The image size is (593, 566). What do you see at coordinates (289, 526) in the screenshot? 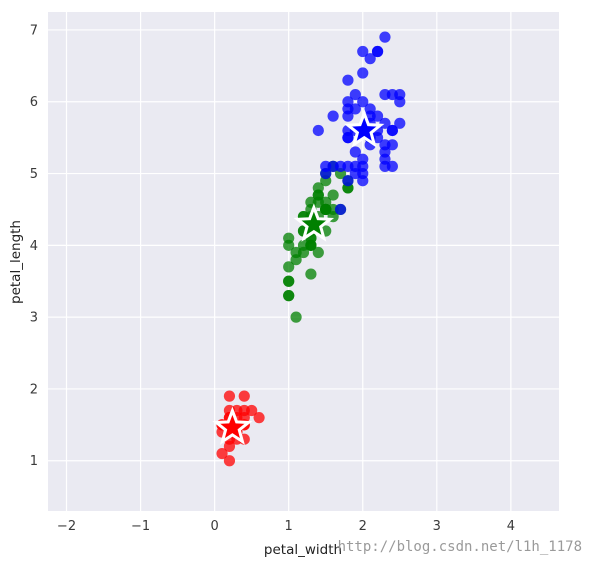
I see `x-tick-label: 1` at bounding box center [289, 526].